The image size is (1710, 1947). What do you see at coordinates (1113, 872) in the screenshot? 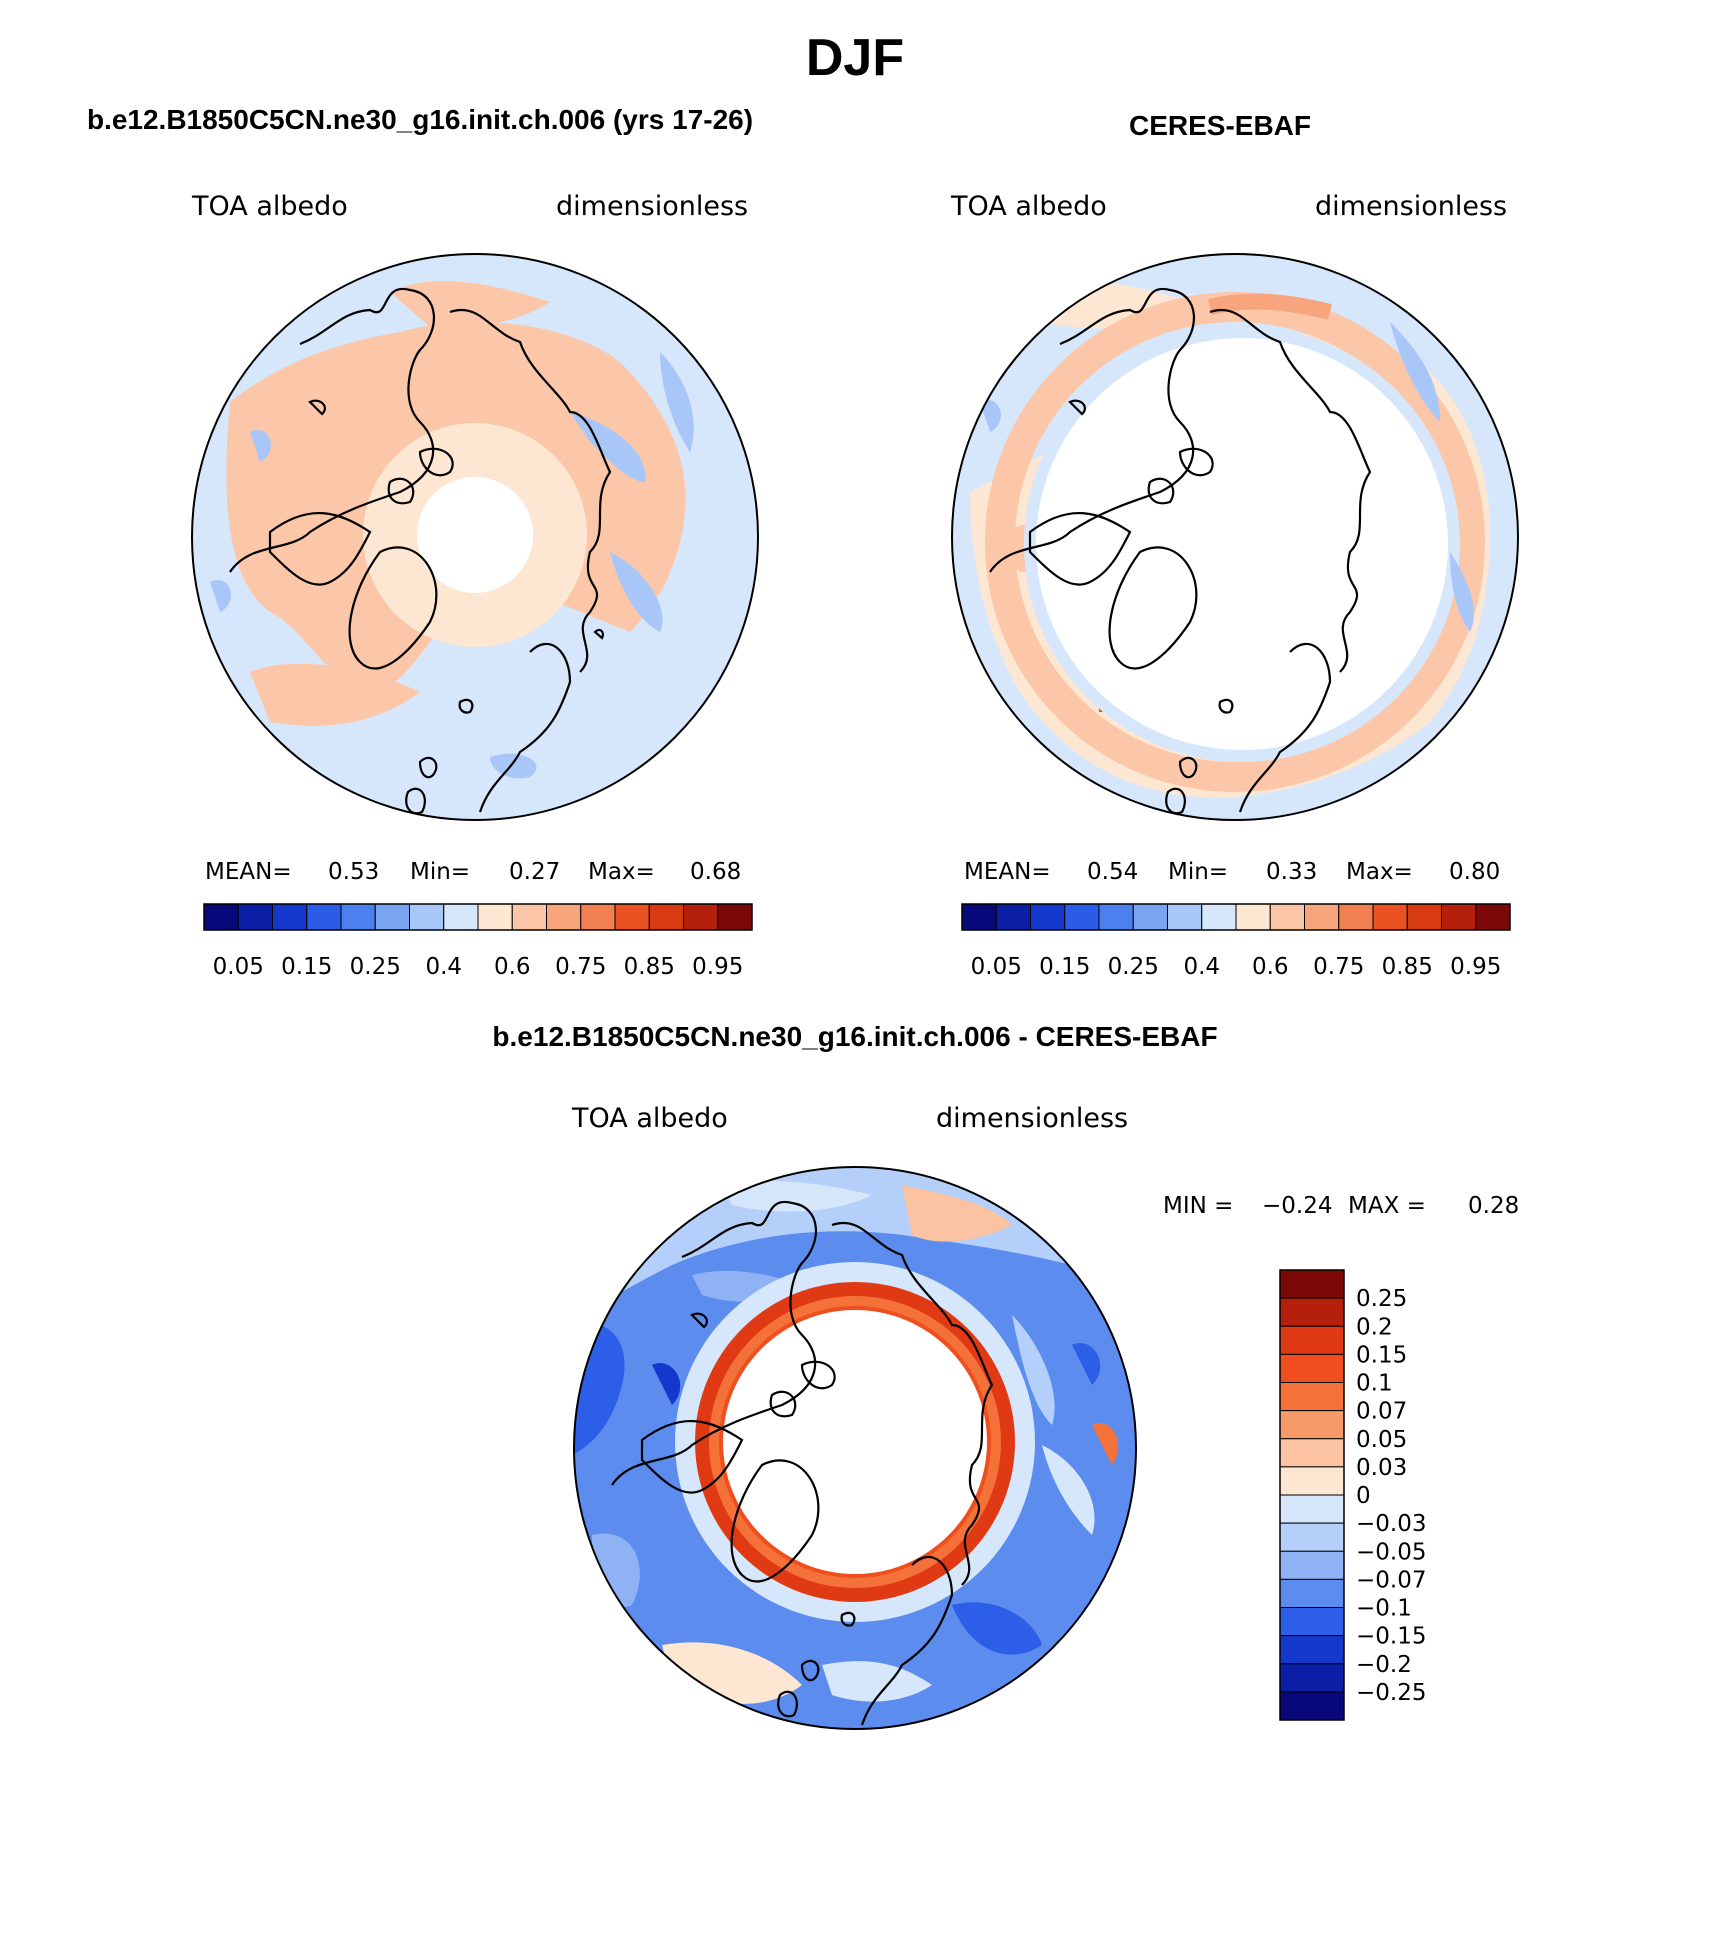
I see `mean-value-obs: 0.54` at bounding box center [1113, 872].